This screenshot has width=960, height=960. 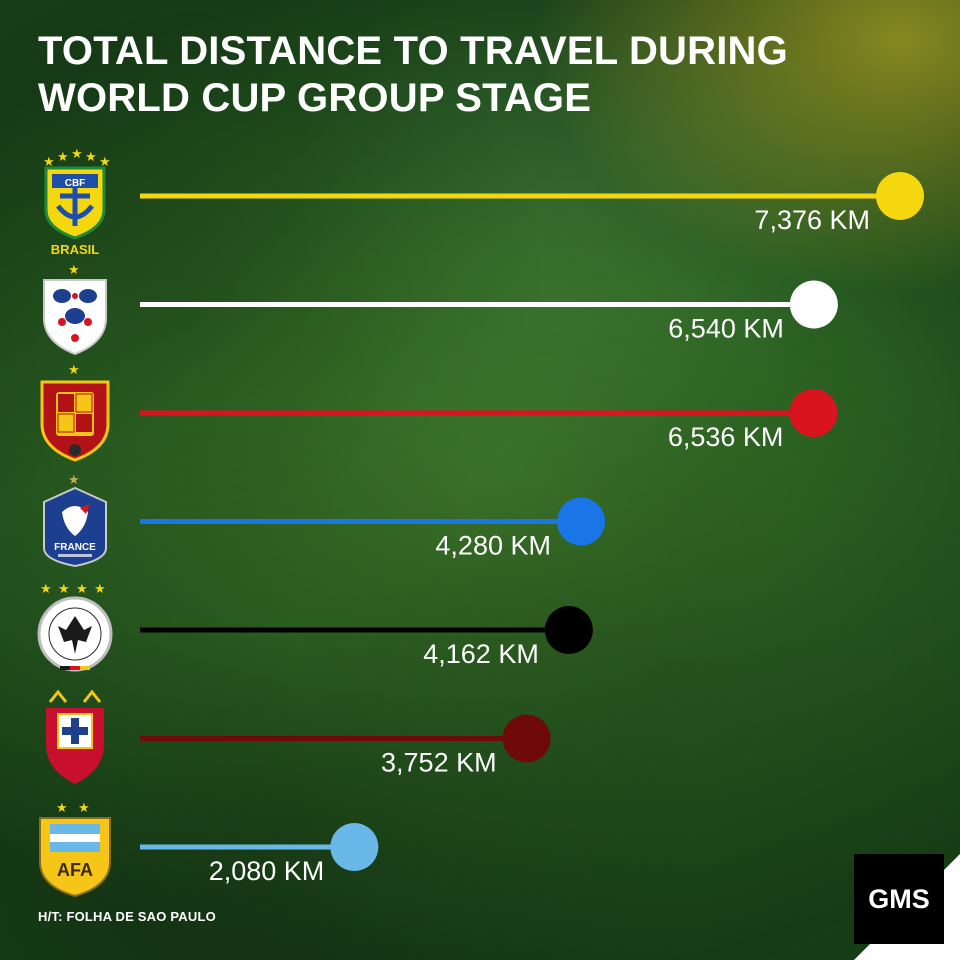 What do you see at coordinates (481, 654) in the screenshot?
I see `value-label-germany: 4,162 KM` at bounding box center [481, 654].